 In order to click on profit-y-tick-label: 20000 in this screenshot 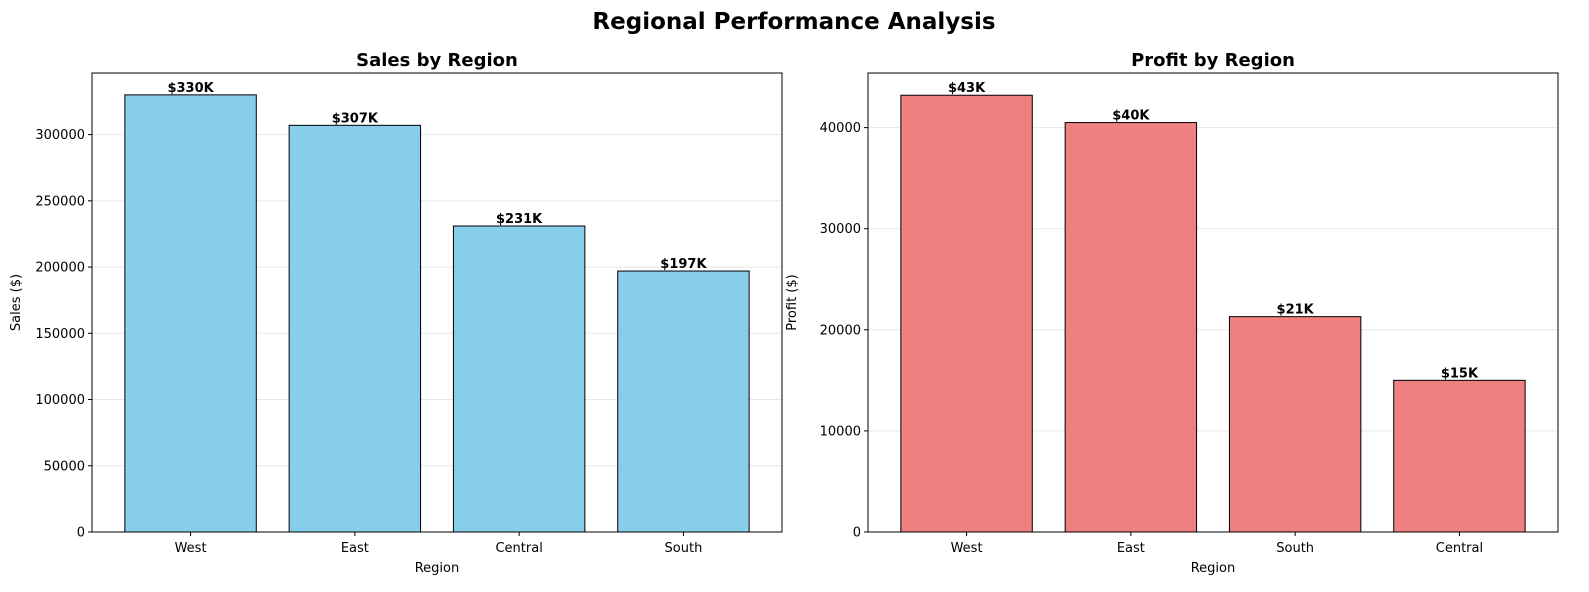, I will do `click(840, 330)`.